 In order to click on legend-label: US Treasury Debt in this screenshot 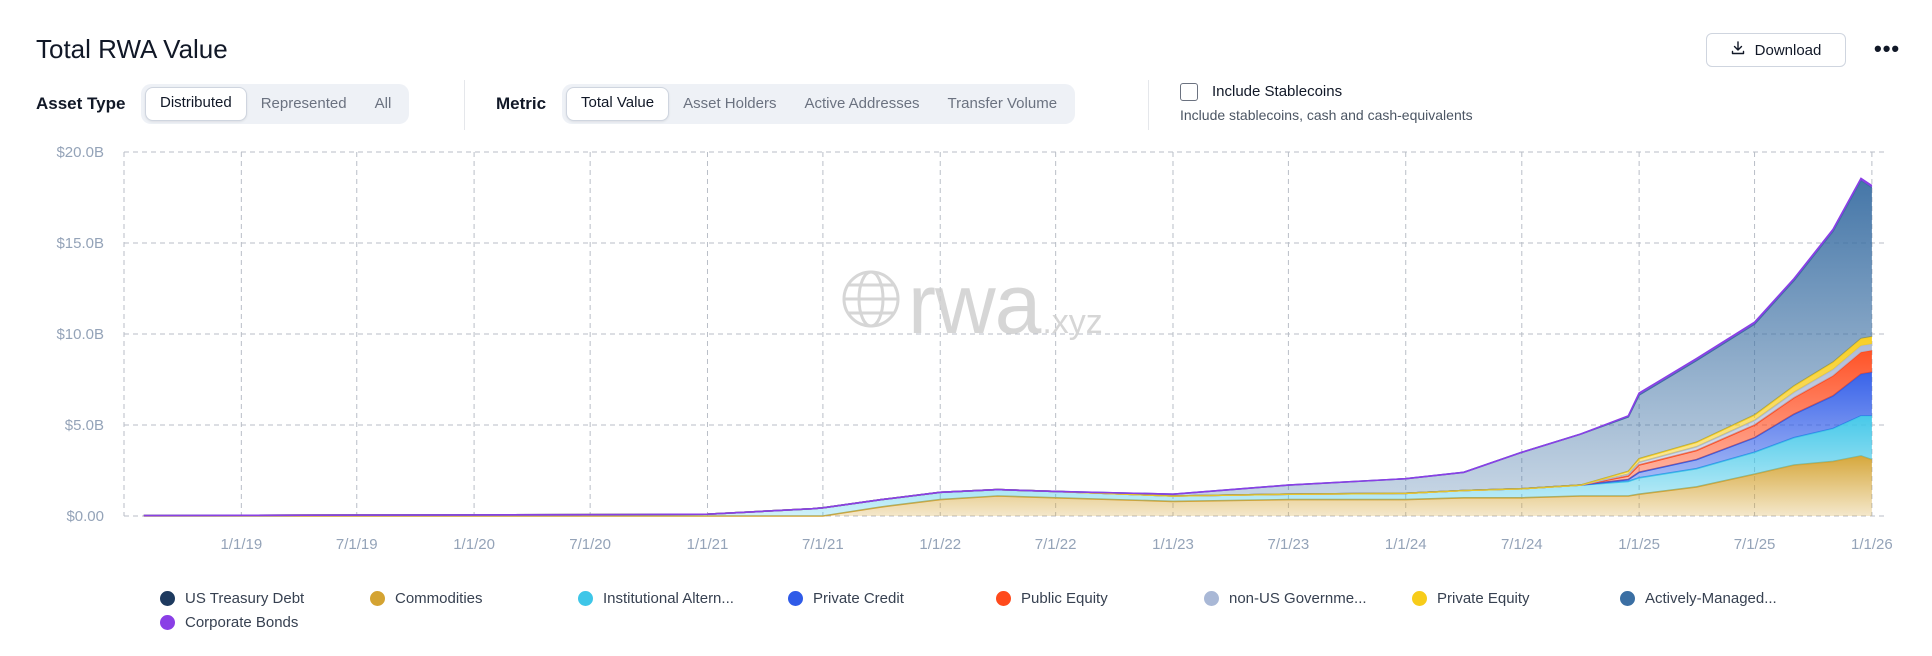, I will do `click(245, 598)`.